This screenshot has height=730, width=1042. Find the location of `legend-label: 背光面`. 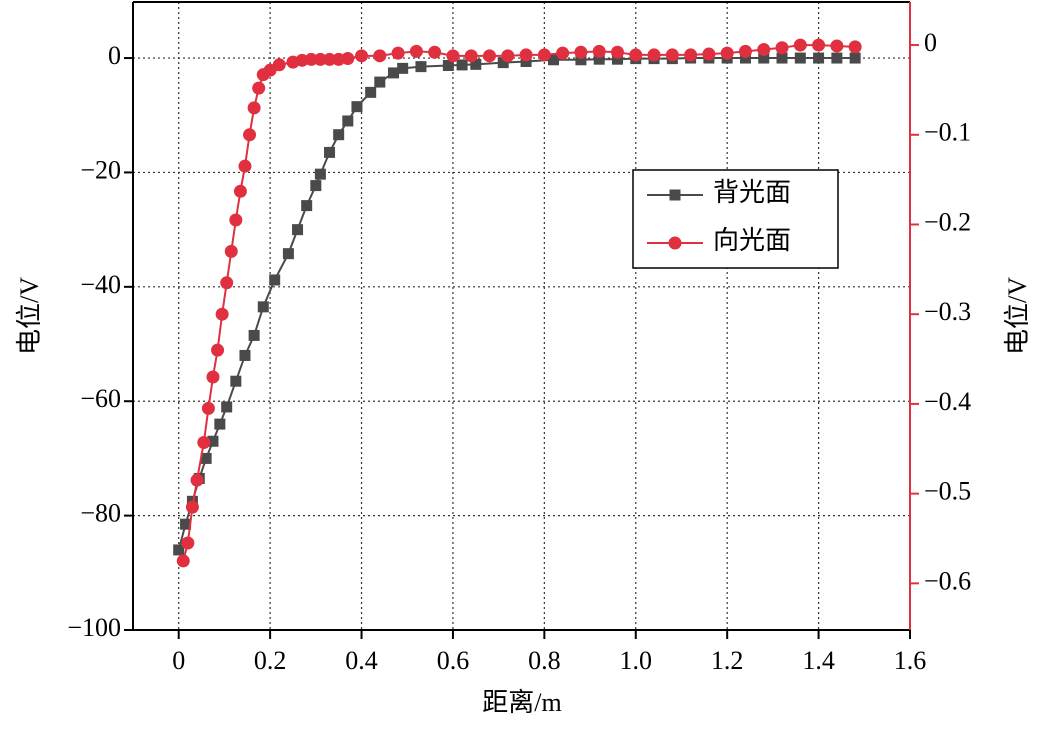

legend-label: 背光面 is located at coordinates (752, 192).